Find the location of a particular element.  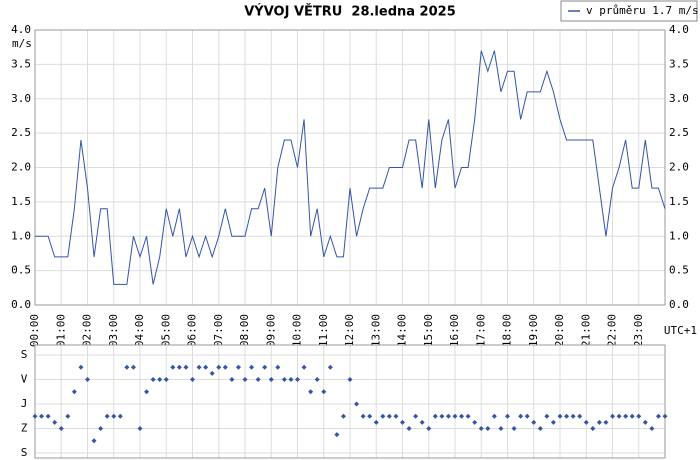

y-tick-label-right: 2.5 is located at coordinates (679, 132).